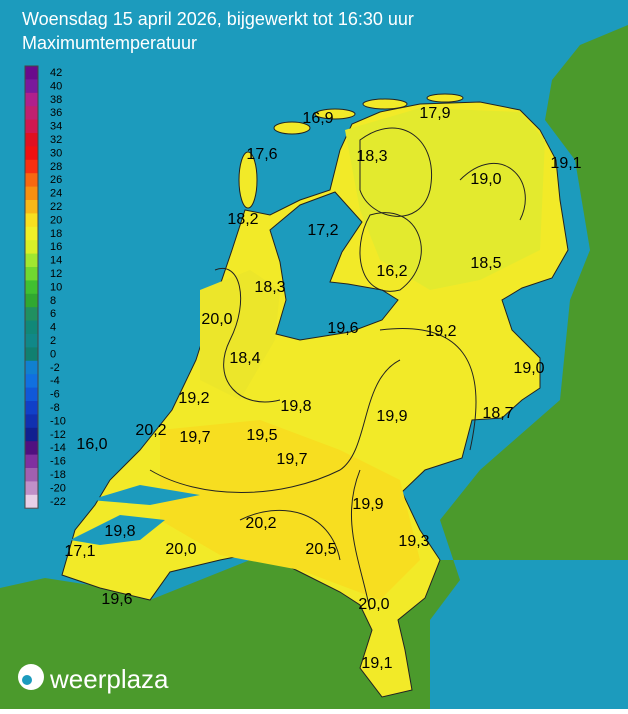 Image resolution: width=628 pixels, height=714 pixels. I want to click on ijsselmeer, so click(334, 266).